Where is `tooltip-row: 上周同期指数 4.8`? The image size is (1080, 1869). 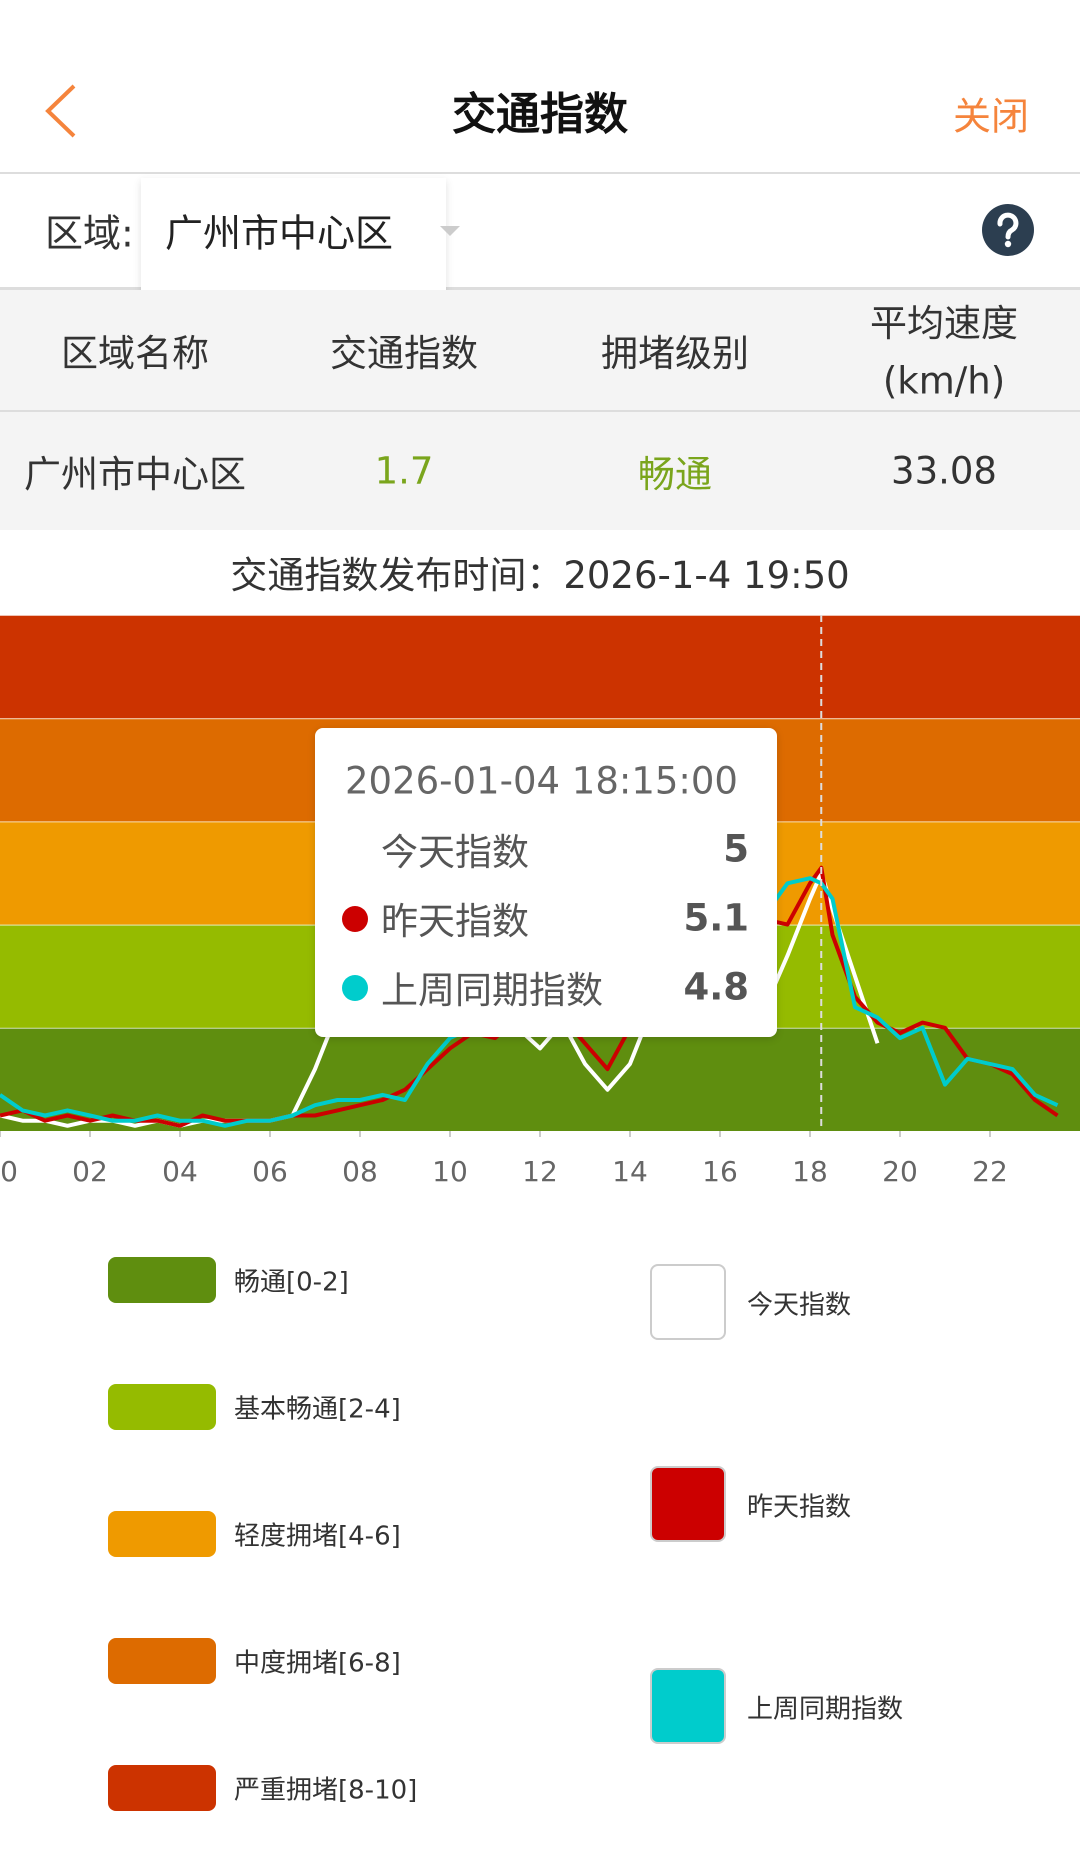 tooltip-row: 上周同期指数 4.8 is located at coordinates (546, 987).